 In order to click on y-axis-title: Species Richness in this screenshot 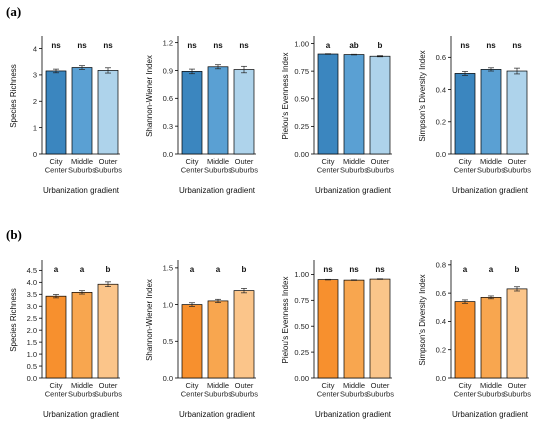, I will do `click(13, 320)`.